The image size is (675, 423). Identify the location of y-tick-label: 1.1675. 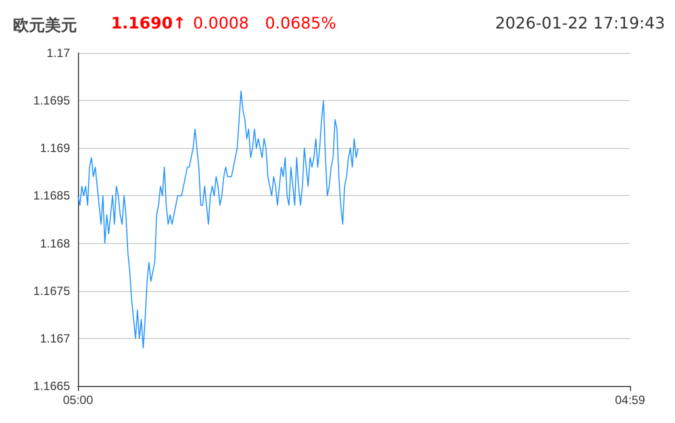
(51, 291).